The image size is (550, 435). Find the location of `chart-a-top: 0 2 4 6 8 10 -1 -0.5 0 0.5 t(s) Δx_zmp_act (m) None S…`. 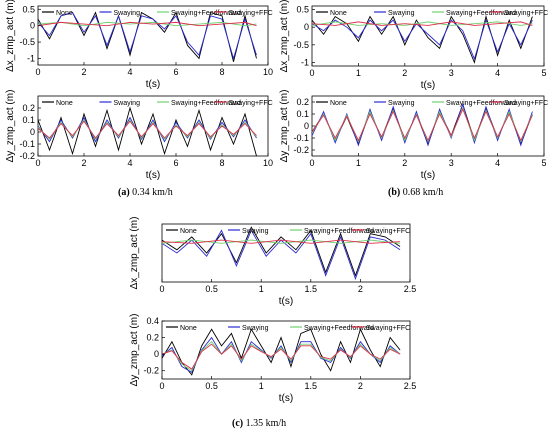

chart-a-top: 0 2 4 6 8 10 -1 -0.5 0 0.5 t(s) Δx_zmp_act (m) None S… is located at coordinates (139, 45).